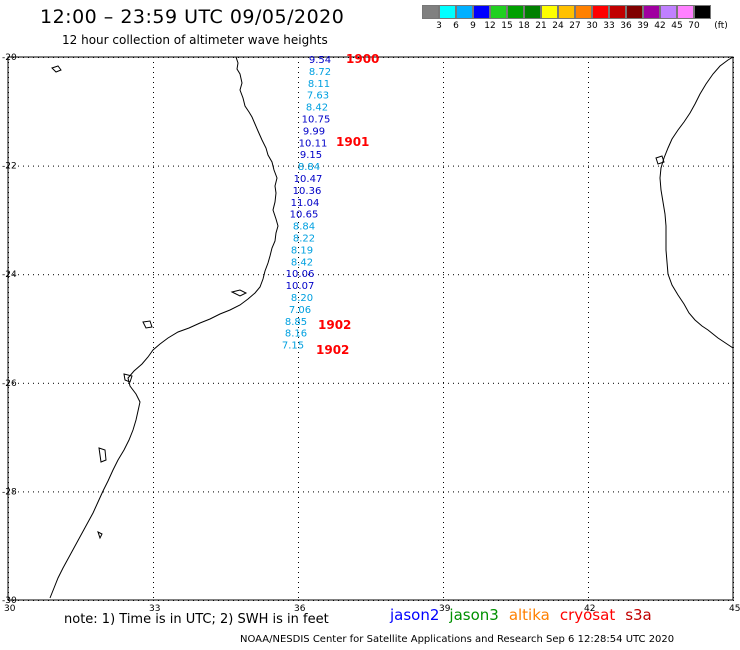 The height and width of the screenshot is (650, 740). What do you see at coordinates (300, 274) in the screenshot?
I see `wave-height-value: 10.06` at bounding box center [300, 274].